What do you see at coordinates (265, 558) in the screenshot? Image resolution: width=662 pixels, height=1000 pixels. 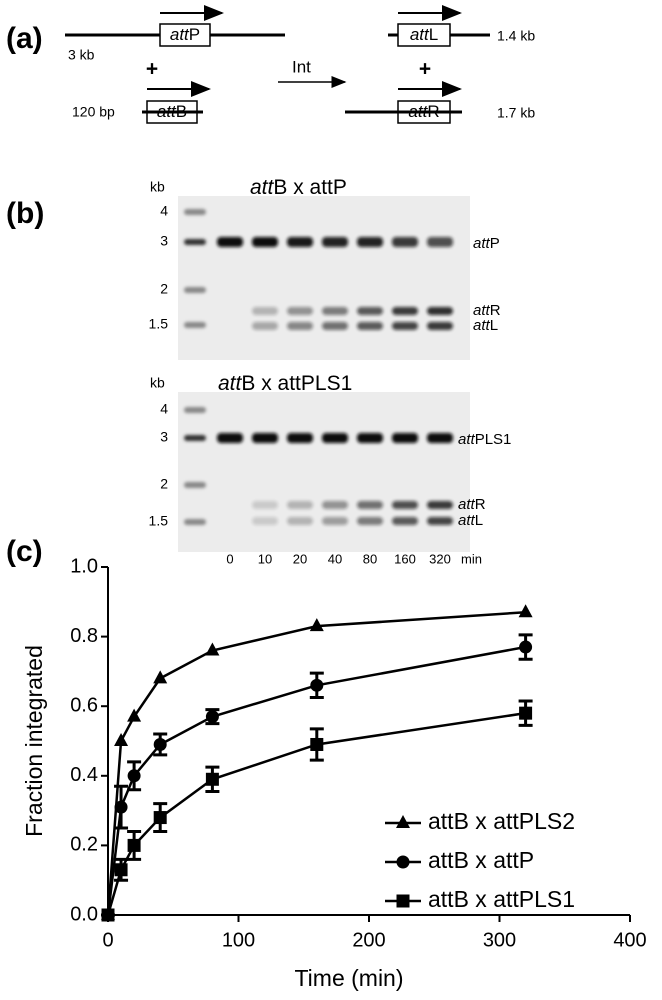 I see `lane-label: 10` at bounding box center [265, 558].